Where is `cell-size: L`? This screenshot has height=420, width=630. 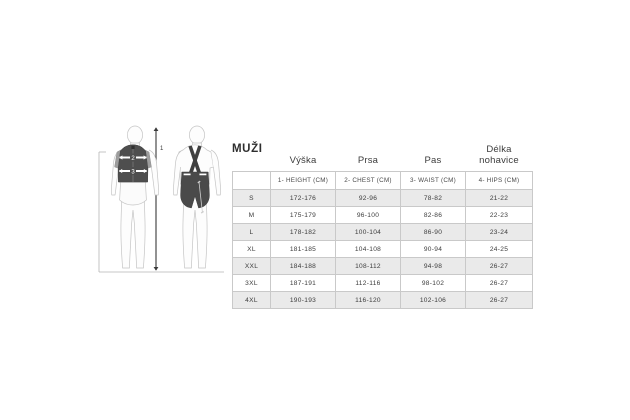
cell-size: L is located at coordinates (251, 232).